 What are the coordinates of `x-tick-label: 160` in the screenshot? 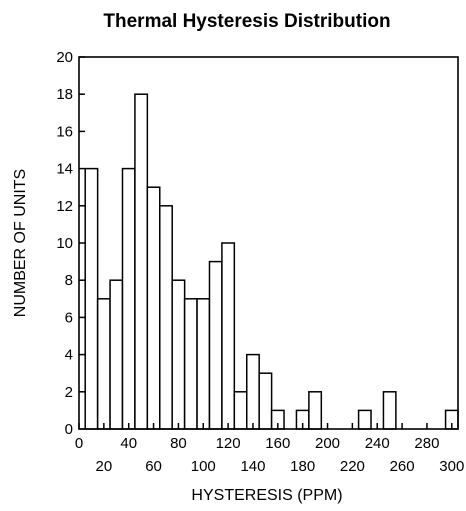 It's located at (277, 443).